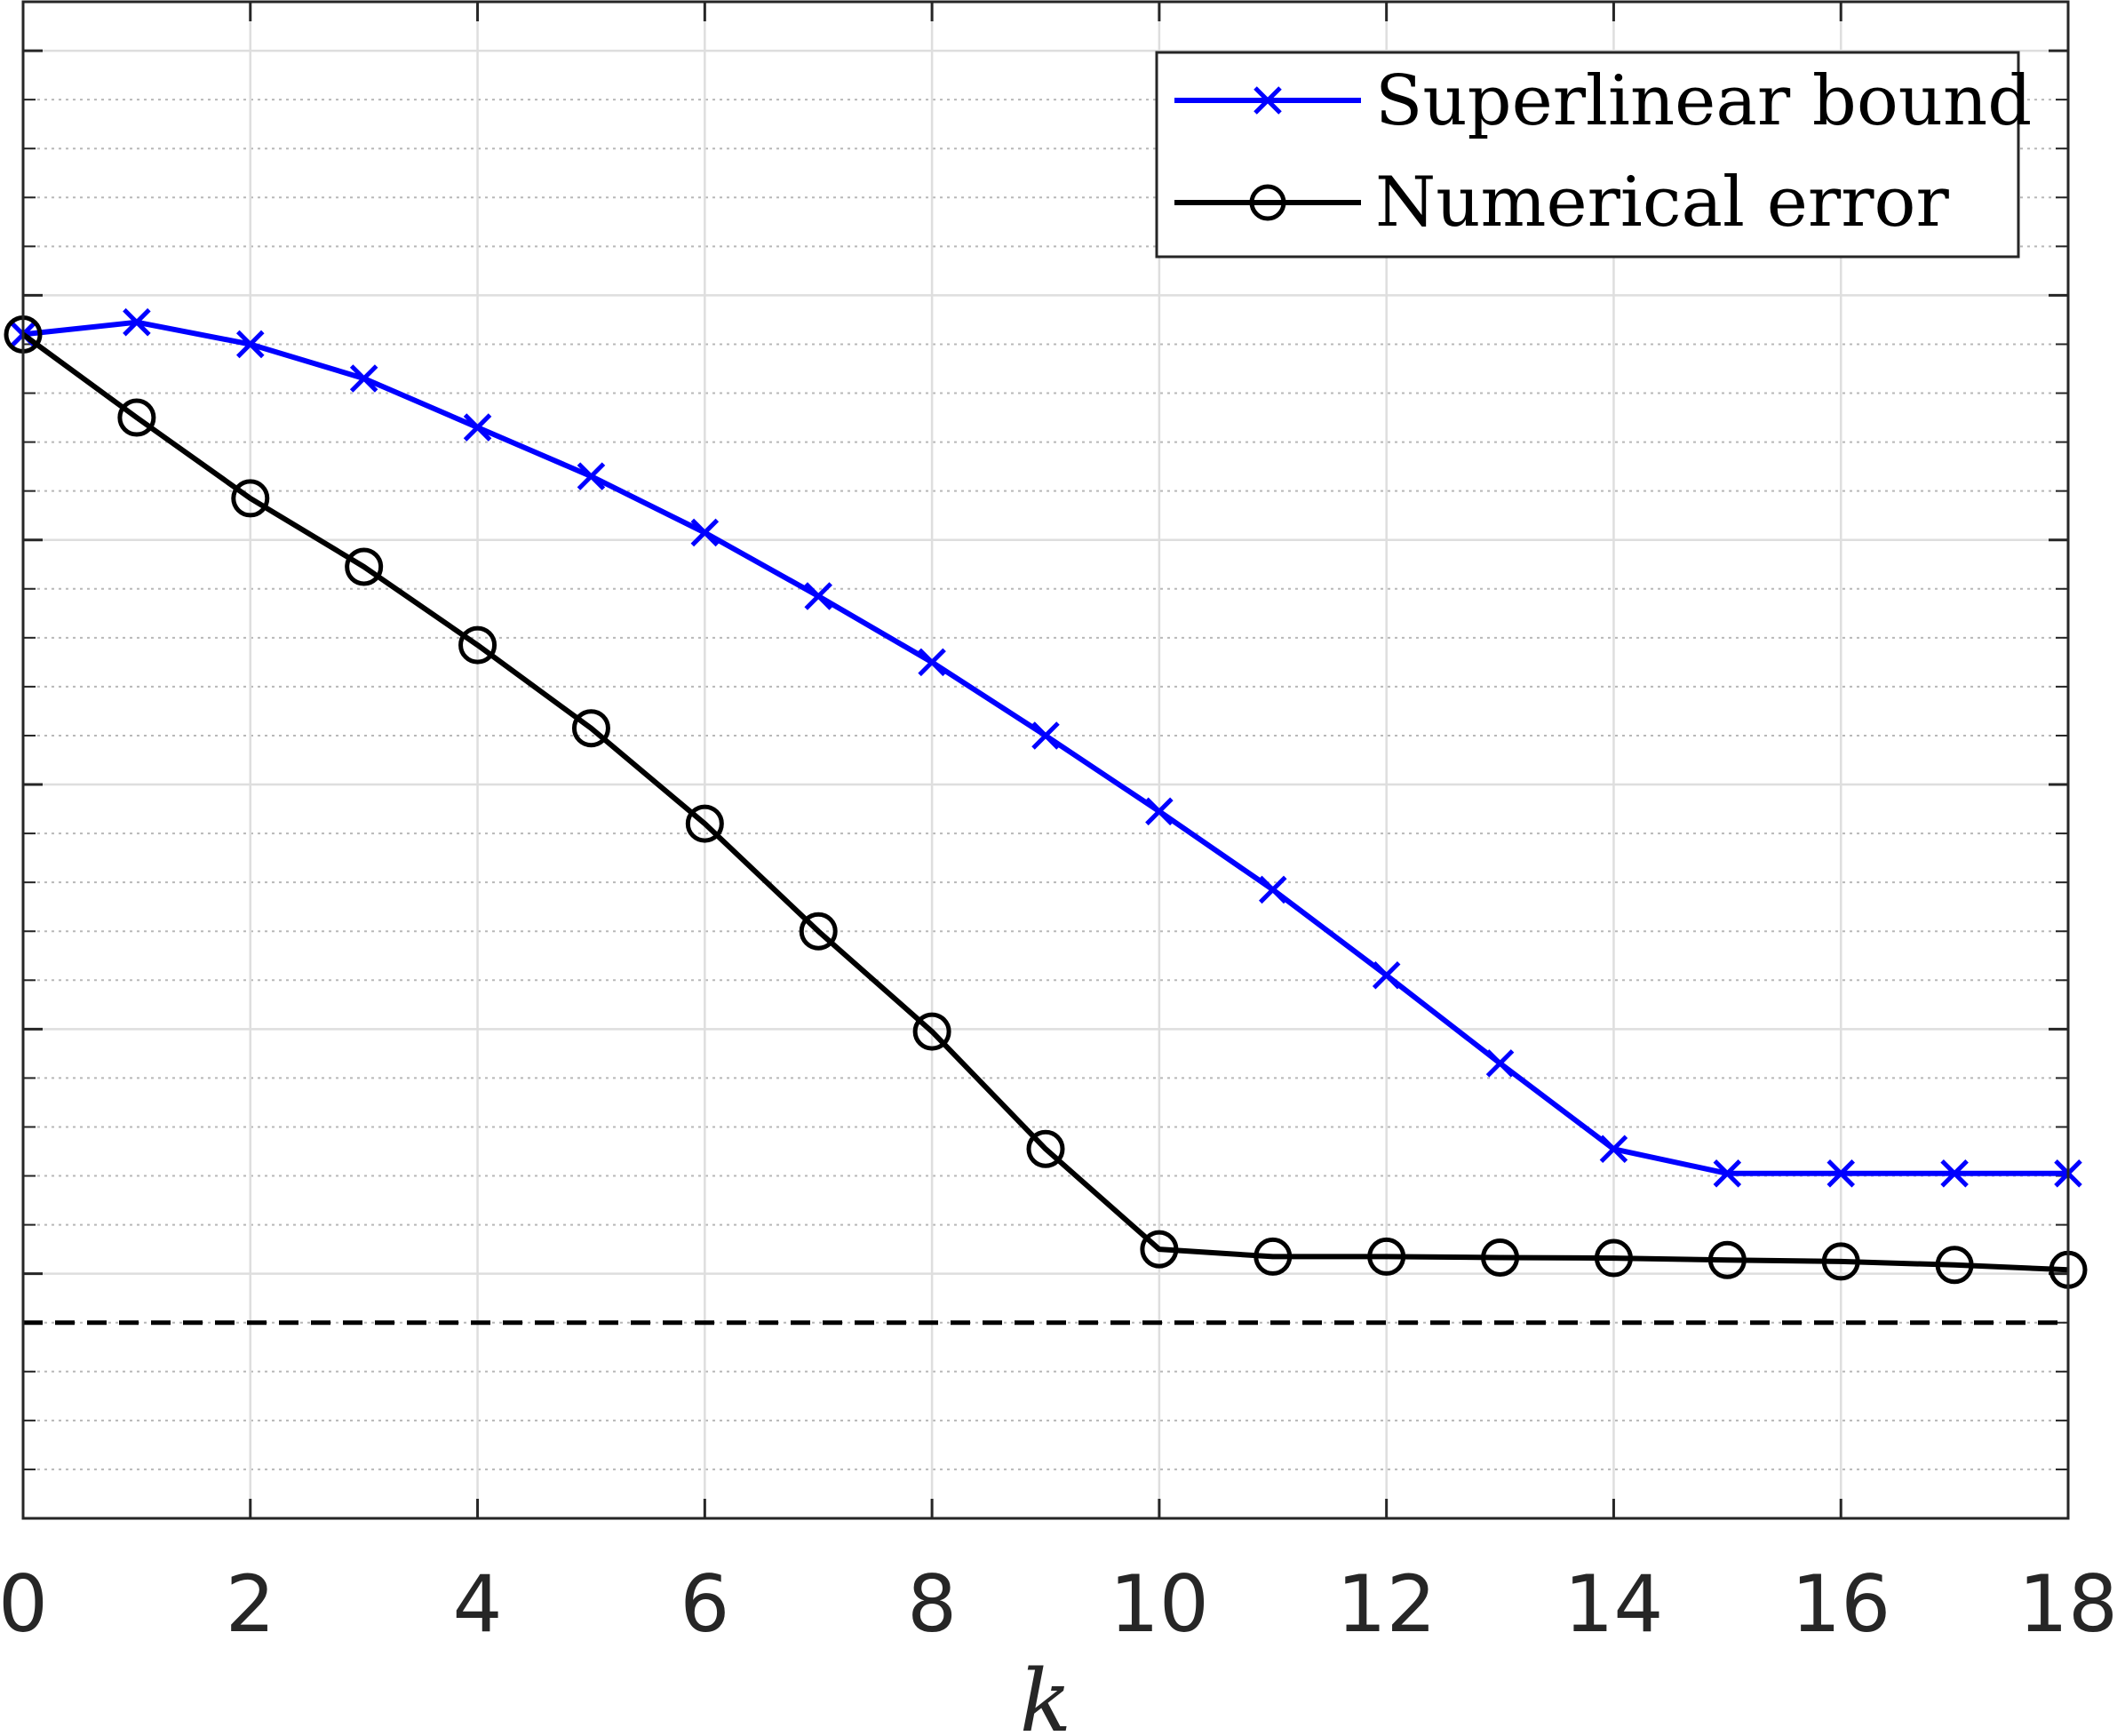  I want to click on legend-marker-circle-icon, so click(1267, 202).